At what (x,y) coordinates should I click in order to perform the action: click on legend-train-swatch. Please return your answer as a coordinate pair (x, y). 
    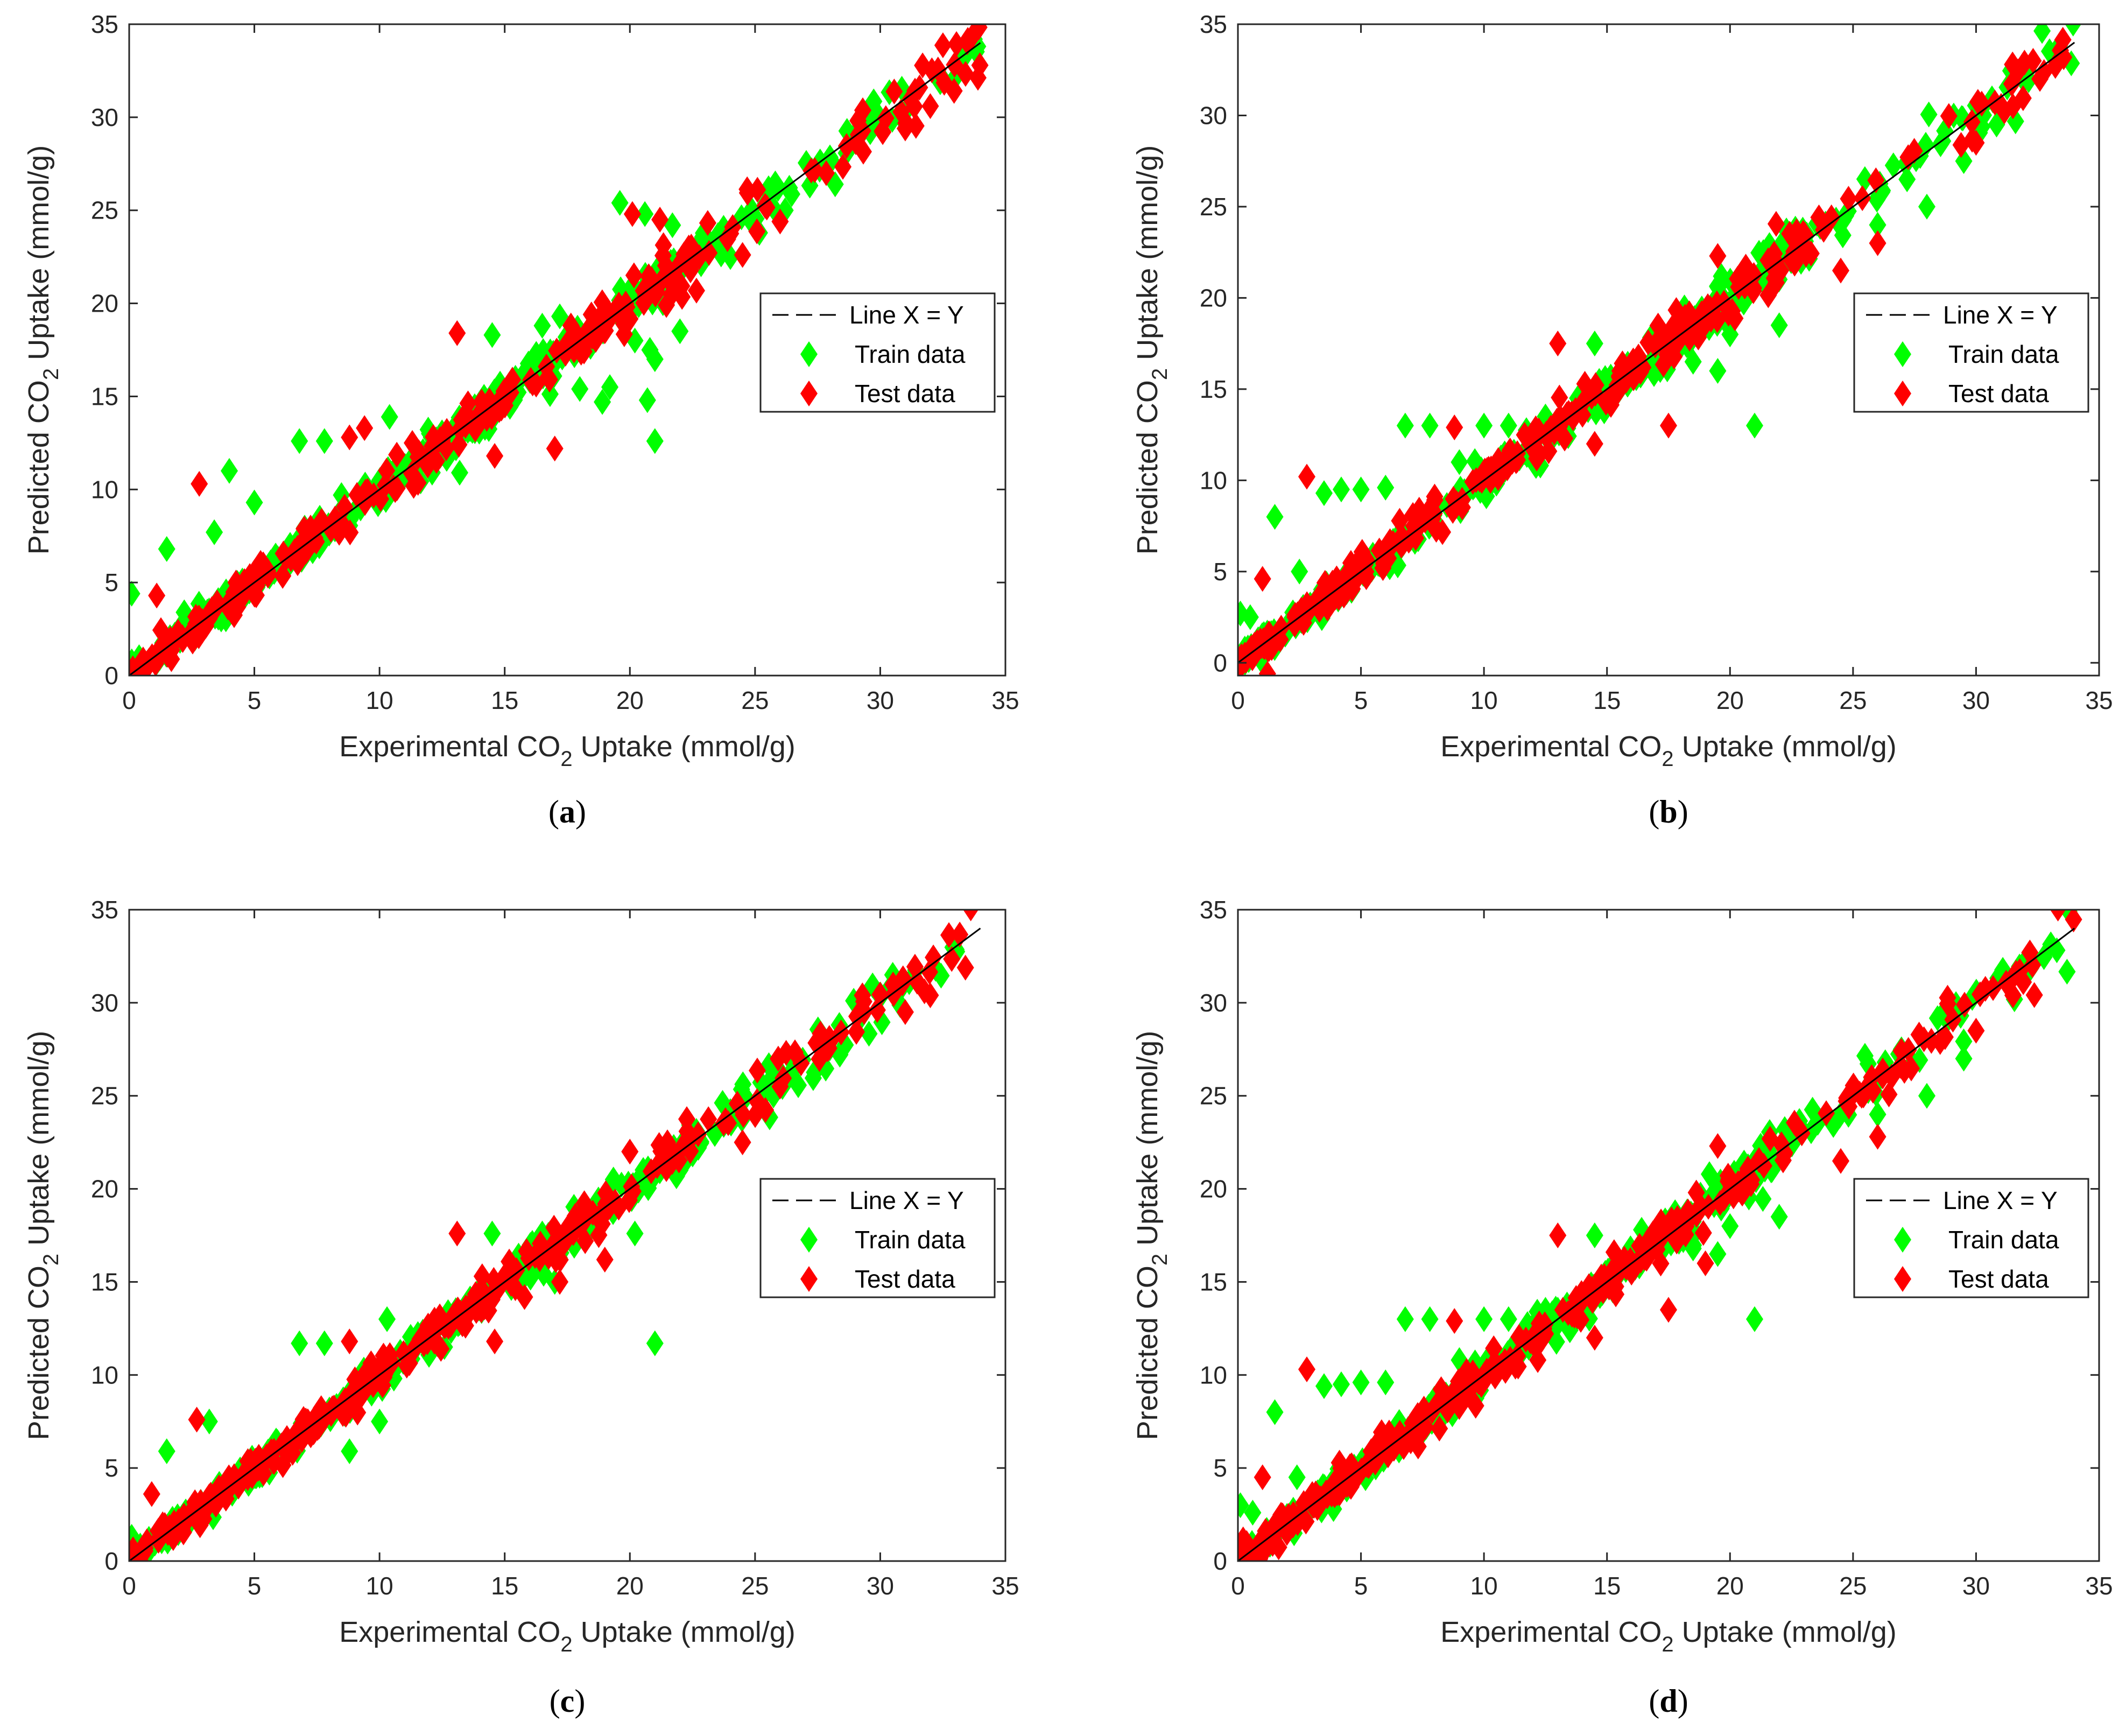
    Looking at the image, I should click on (1902, 354).